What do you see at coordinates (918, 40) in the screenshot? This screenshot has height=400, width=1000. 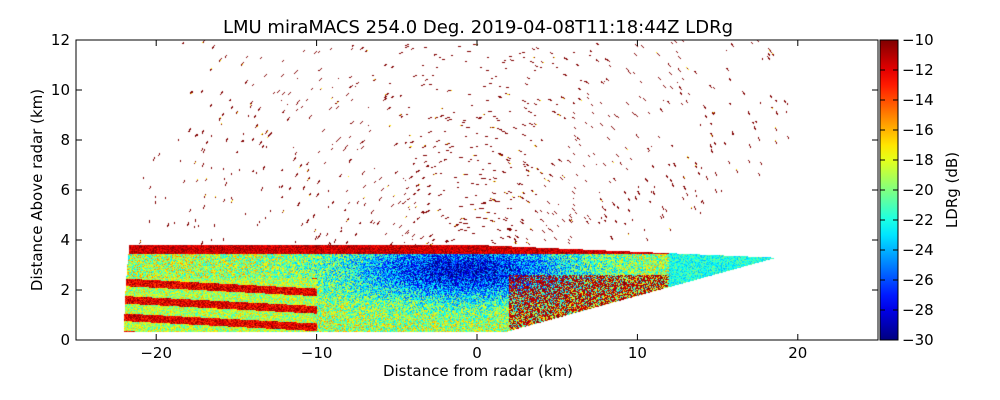 I see `colorbar-tick-label: −10` at bounding box center [918, 40].